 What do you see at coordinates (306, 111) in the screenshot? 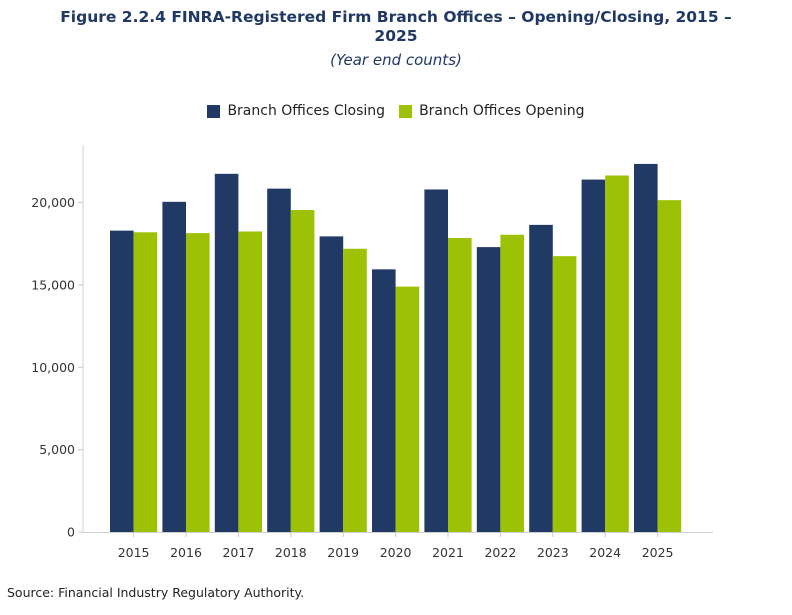
I see `legend-label-closing: Branch Offices Closing` at bounding box center [306, 111].